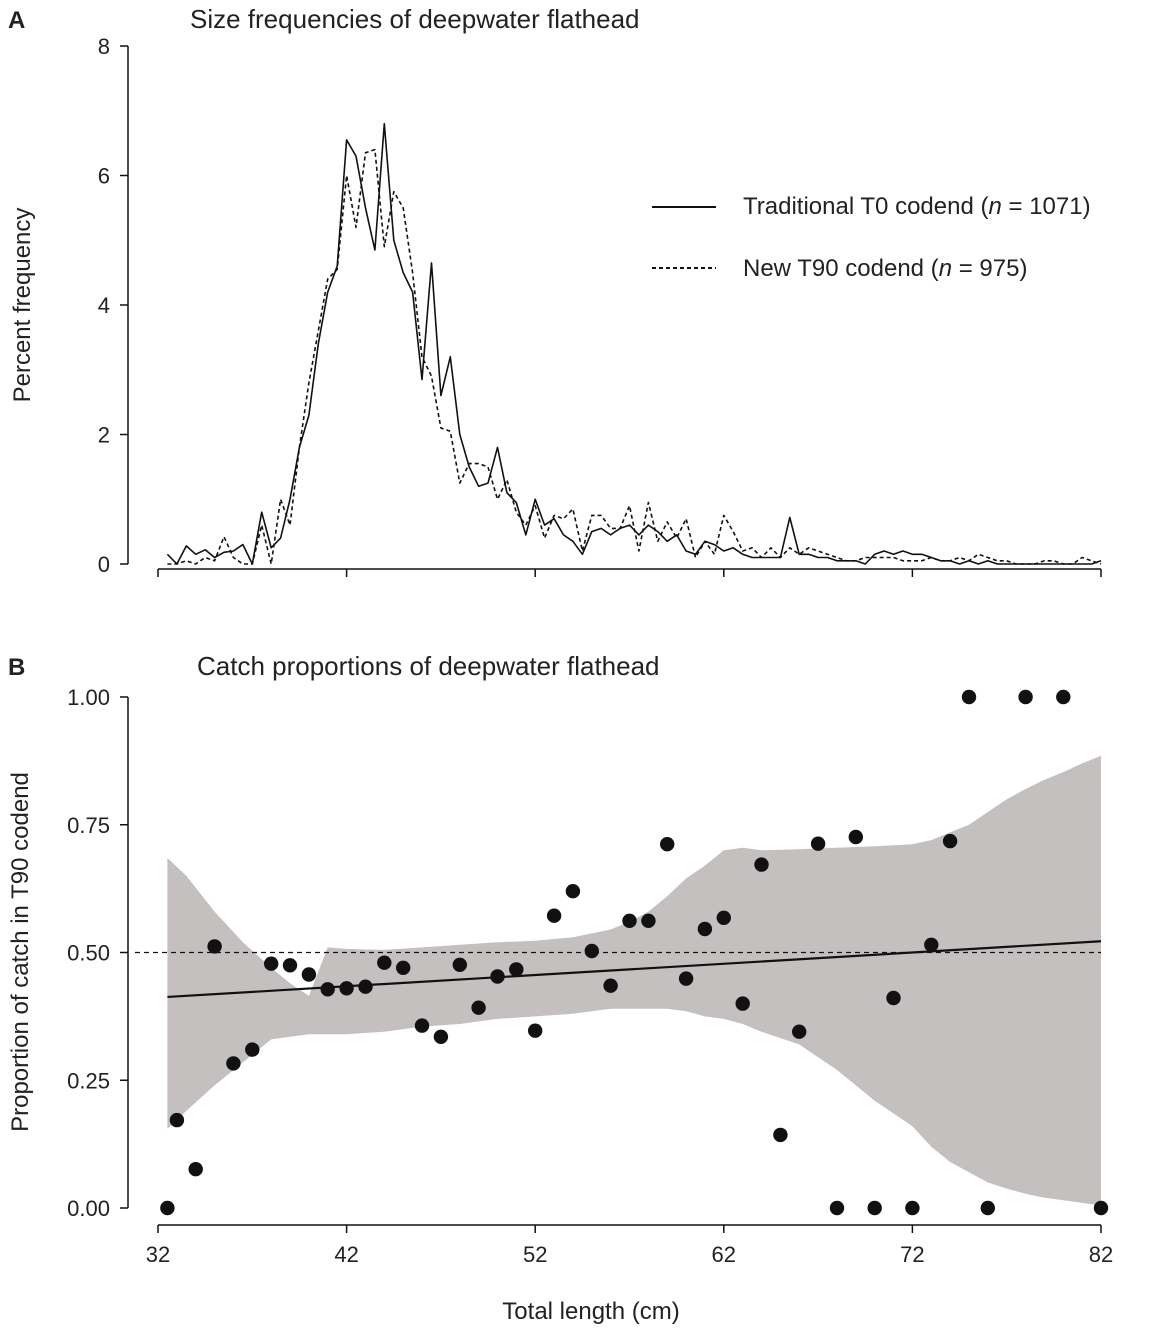 Image resolution: width=1162 pixels, height=1329 pixels. What do you see at coordinates (16, 20) in the screenshot?
I see `panel-a-letter: A` at bounding box center [16, 20].